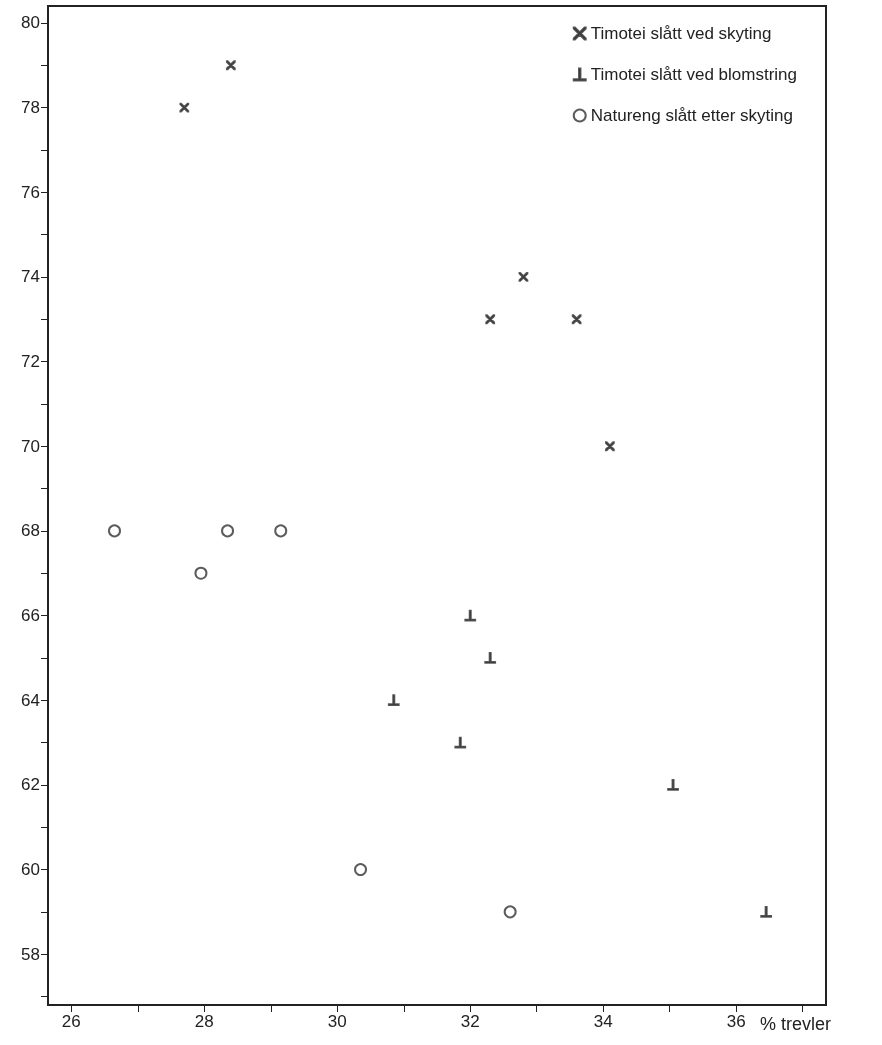 Image resolution: width=882 pixels, height=1045 pixels. I want to click on x-tick-label: 30, so click(337, 1021).